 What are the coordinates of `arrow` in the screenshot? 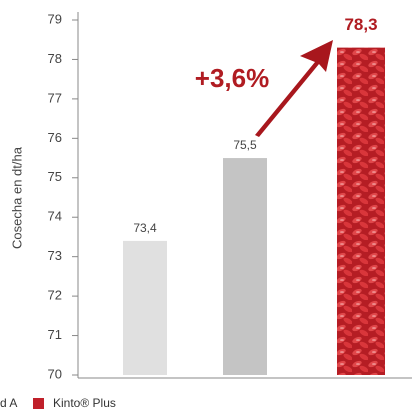 It's located at (294, 88).